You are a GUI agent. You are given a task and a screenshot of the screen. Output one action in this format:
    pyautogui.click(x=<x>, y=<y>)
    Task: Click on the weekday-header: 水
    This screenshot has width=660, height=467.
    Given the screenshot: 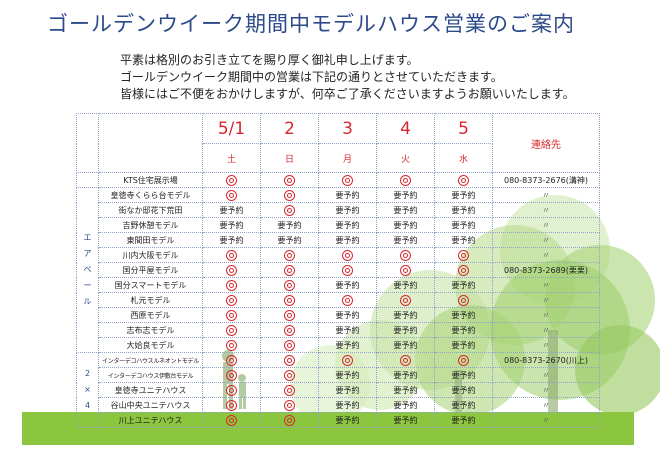 What is the action you would take?
    pyautogui.click(x=463, y=158)
    